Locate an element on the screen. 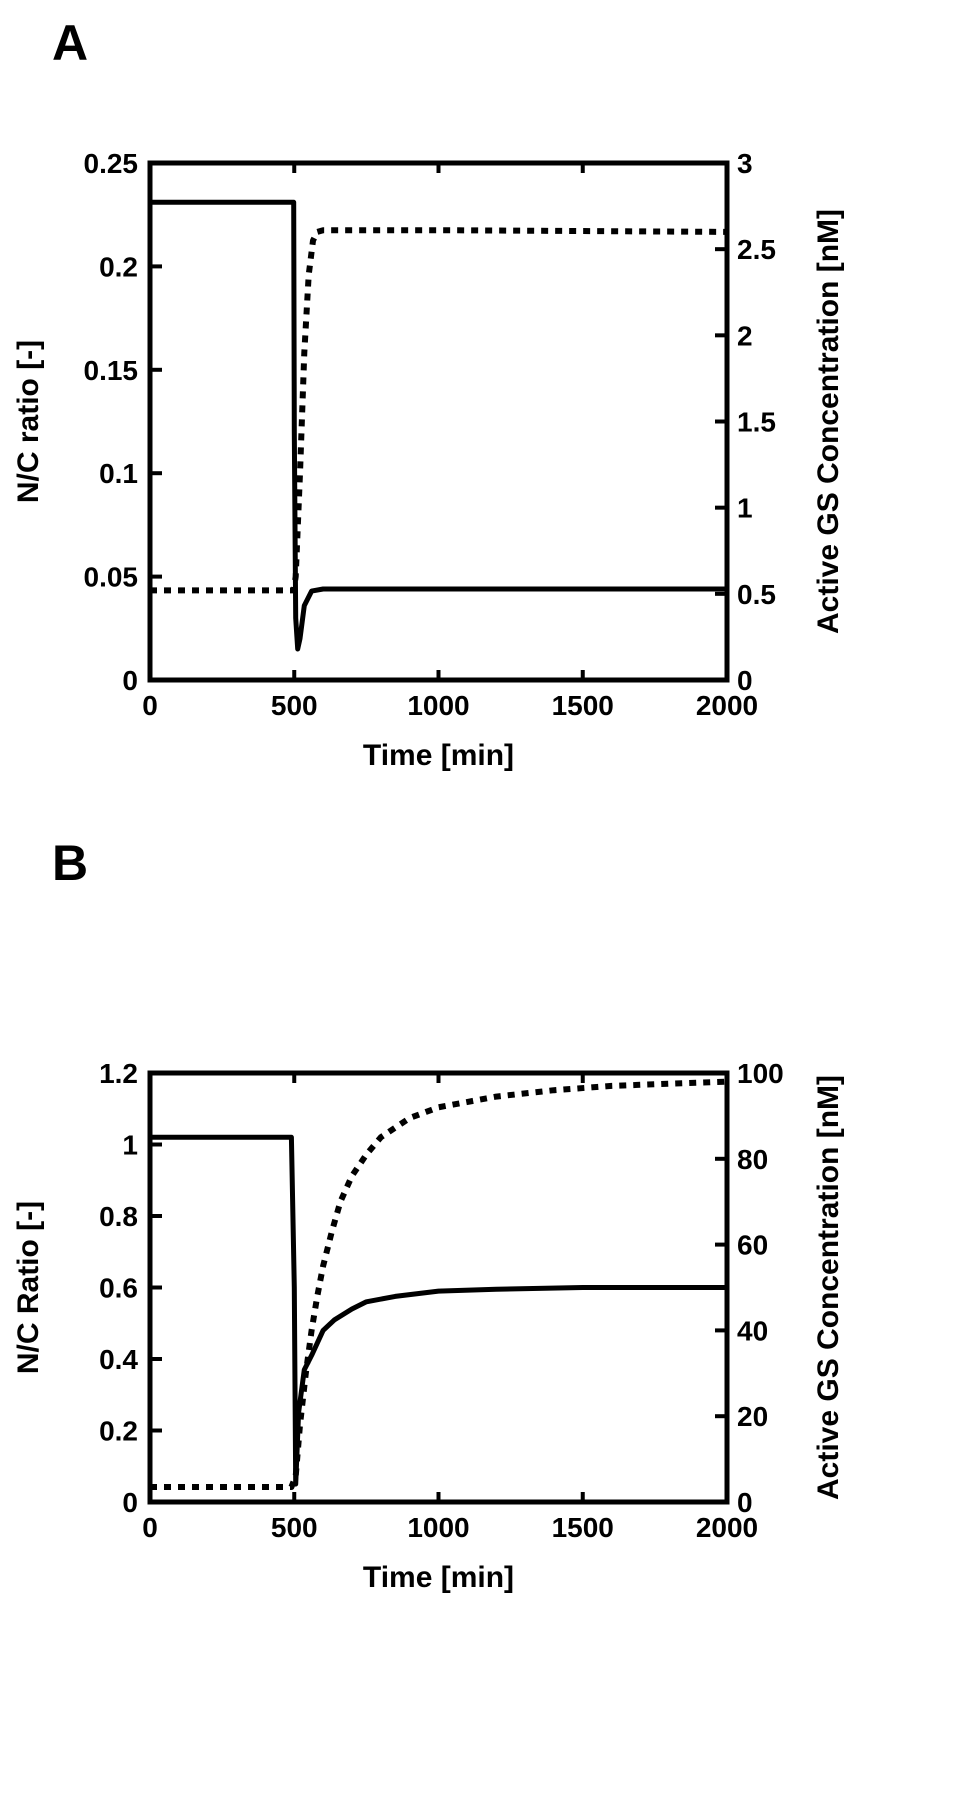 This screenshot has width=966, height=1800. y2-tick-label: 0.5 is located at coordinates (756, 594).